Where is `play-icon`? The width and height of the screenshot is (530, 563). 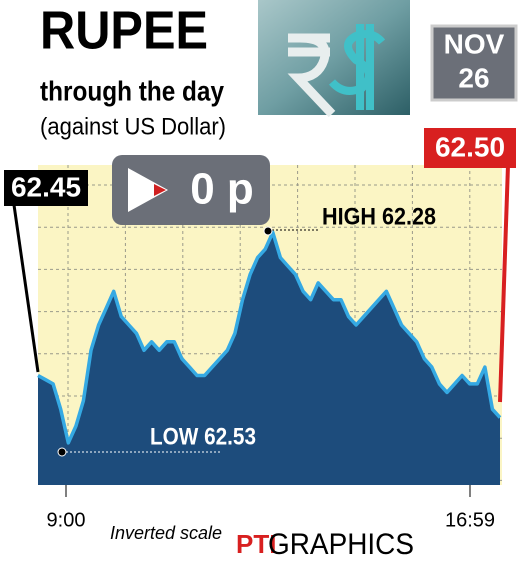 play-icon is located at coordinates (148, 190).